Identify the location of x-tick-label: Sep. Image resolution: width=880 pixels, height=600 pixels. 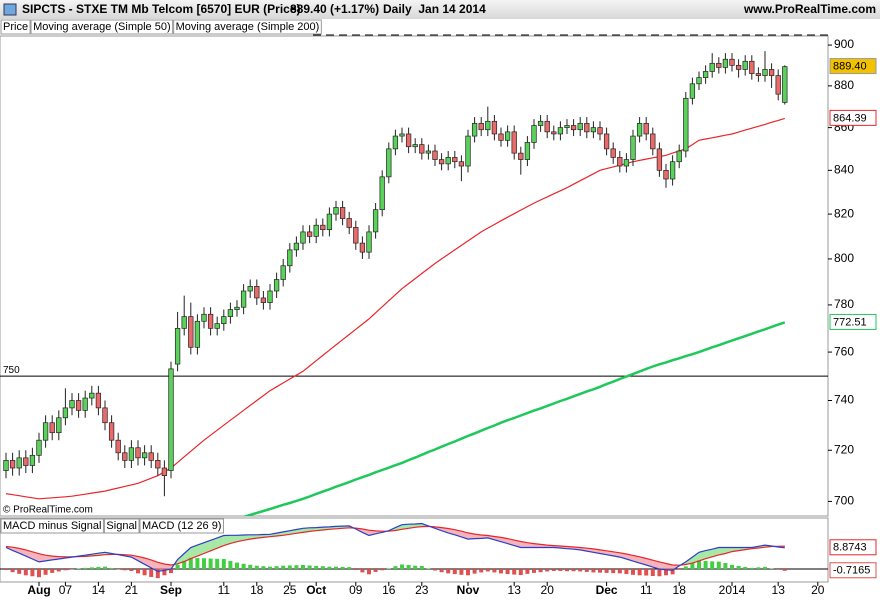
(171, 590).